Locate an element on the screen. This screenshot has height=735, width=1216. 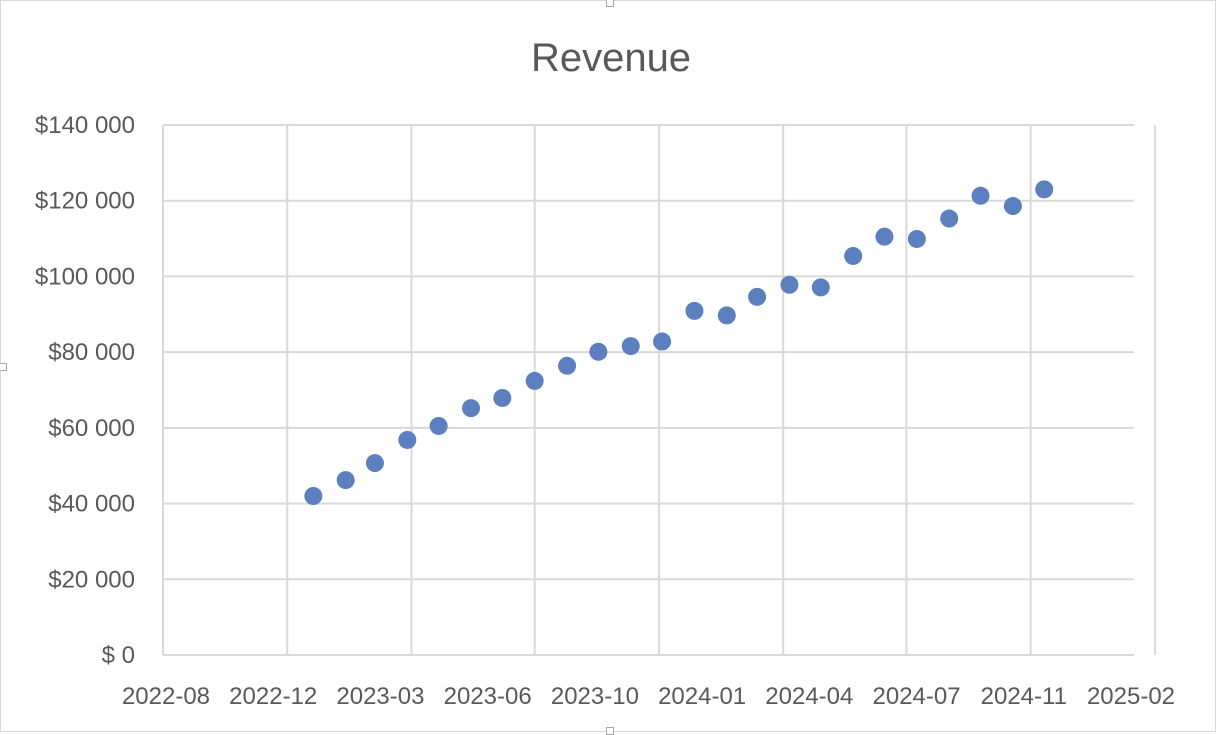
x-tick-label: 2024-07 is located at coordinates (917, 696).